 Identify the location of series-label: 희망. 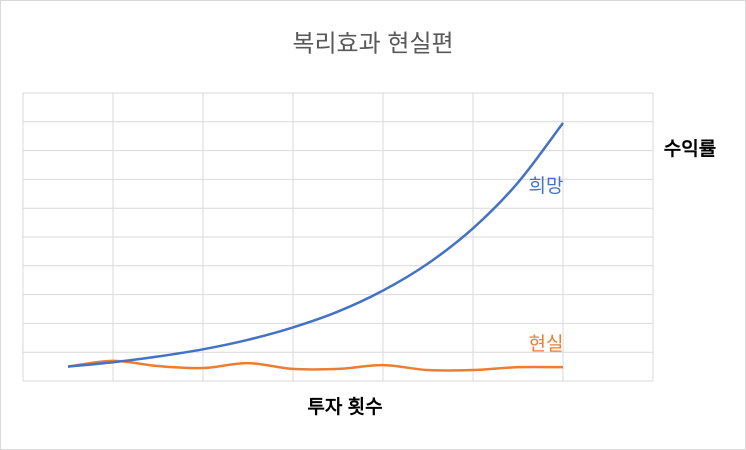
(546, 186).